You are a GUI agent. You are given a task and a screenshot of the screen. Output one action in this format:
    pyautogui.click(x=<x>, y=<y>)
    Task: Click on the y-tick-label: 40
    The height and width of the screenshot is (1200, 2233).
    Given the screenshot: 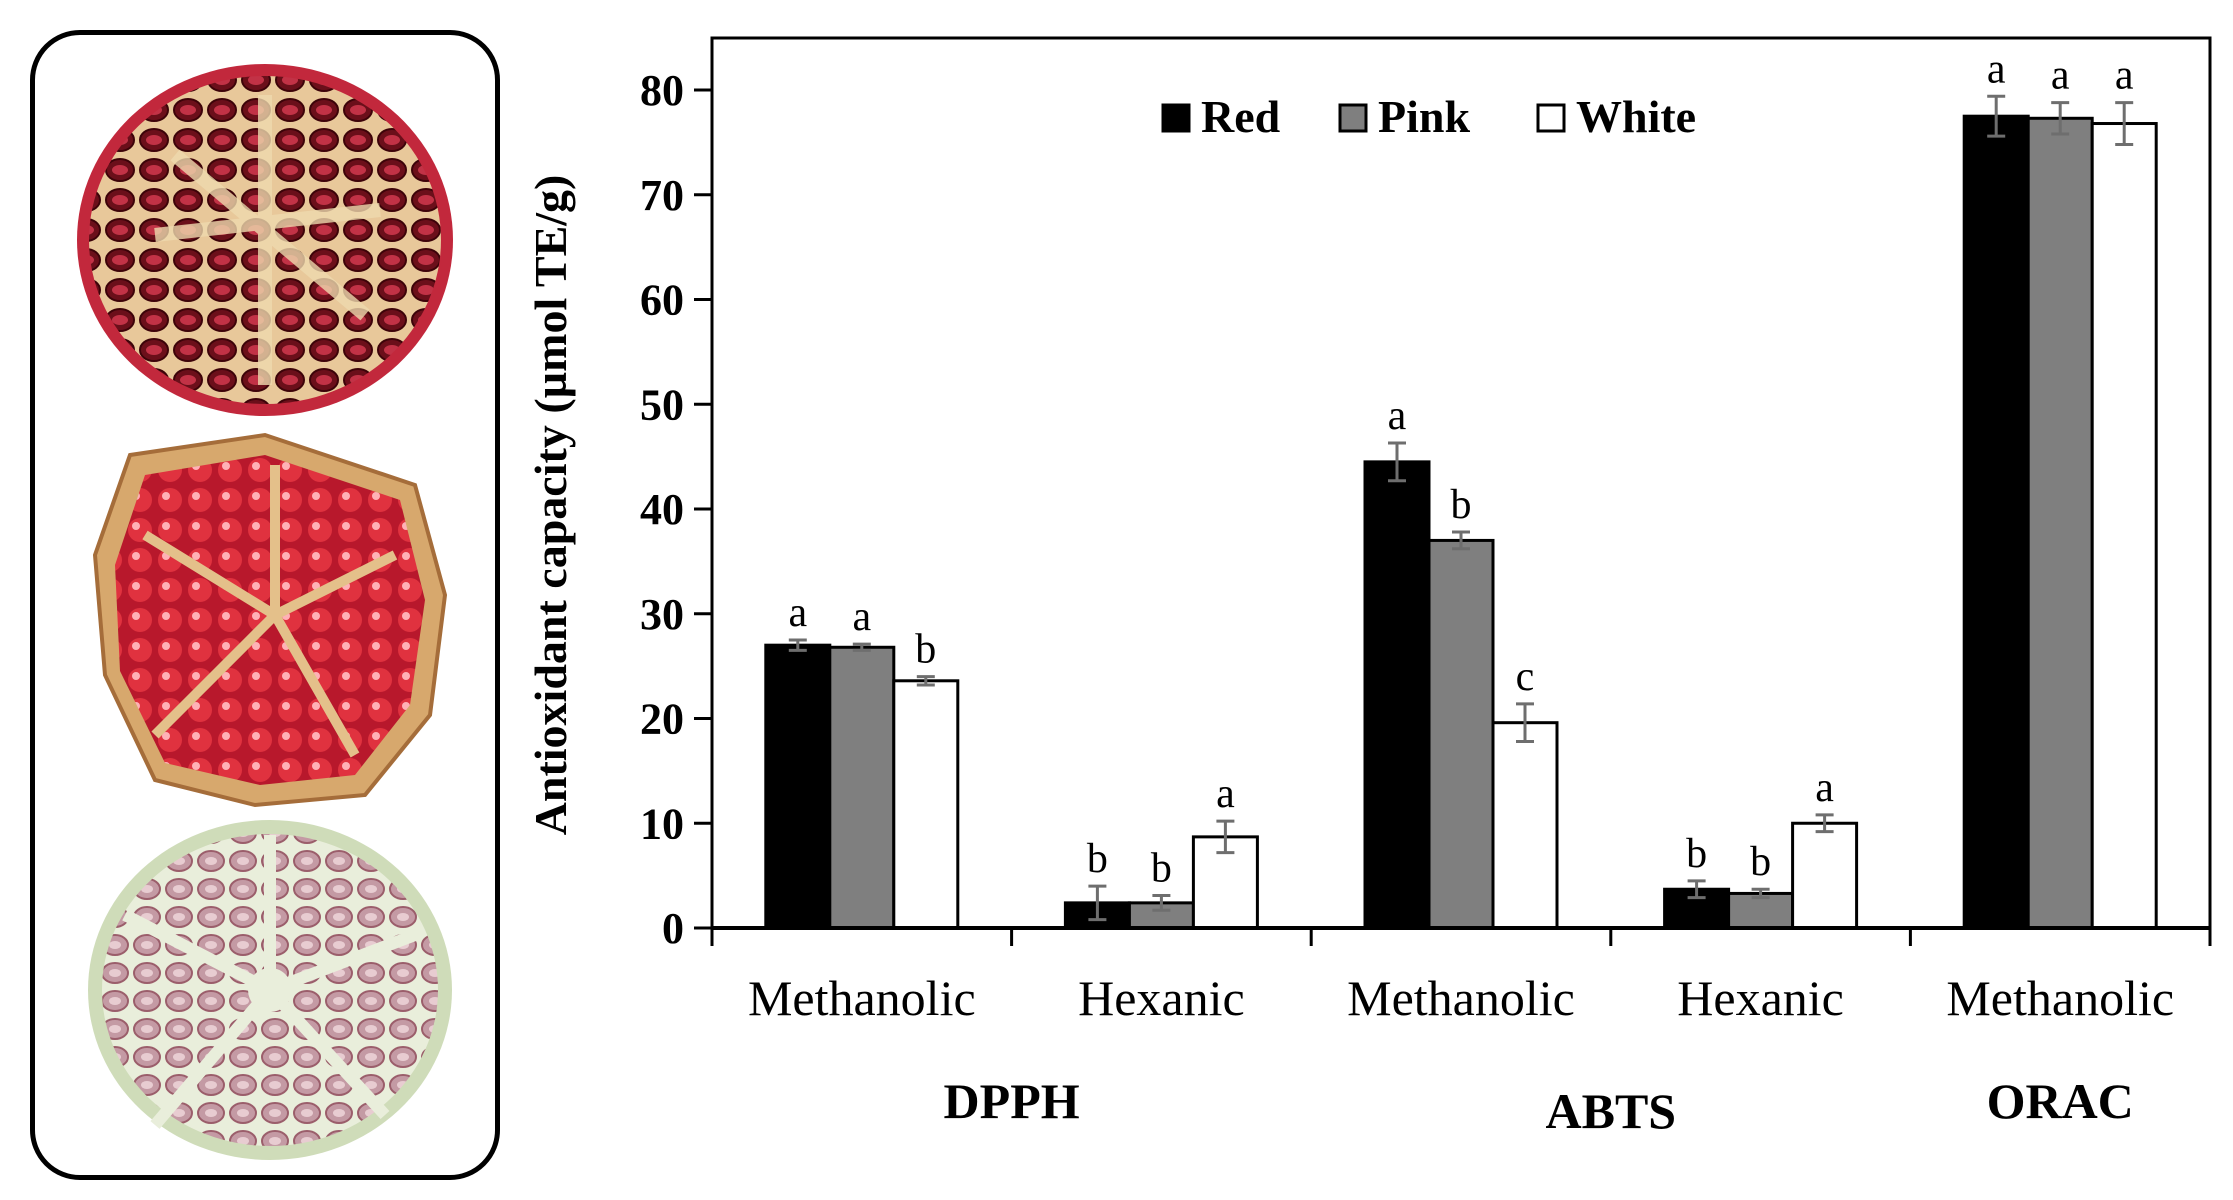 What is the action you would take?
    pyautogui.click(x=662, y=509)
    